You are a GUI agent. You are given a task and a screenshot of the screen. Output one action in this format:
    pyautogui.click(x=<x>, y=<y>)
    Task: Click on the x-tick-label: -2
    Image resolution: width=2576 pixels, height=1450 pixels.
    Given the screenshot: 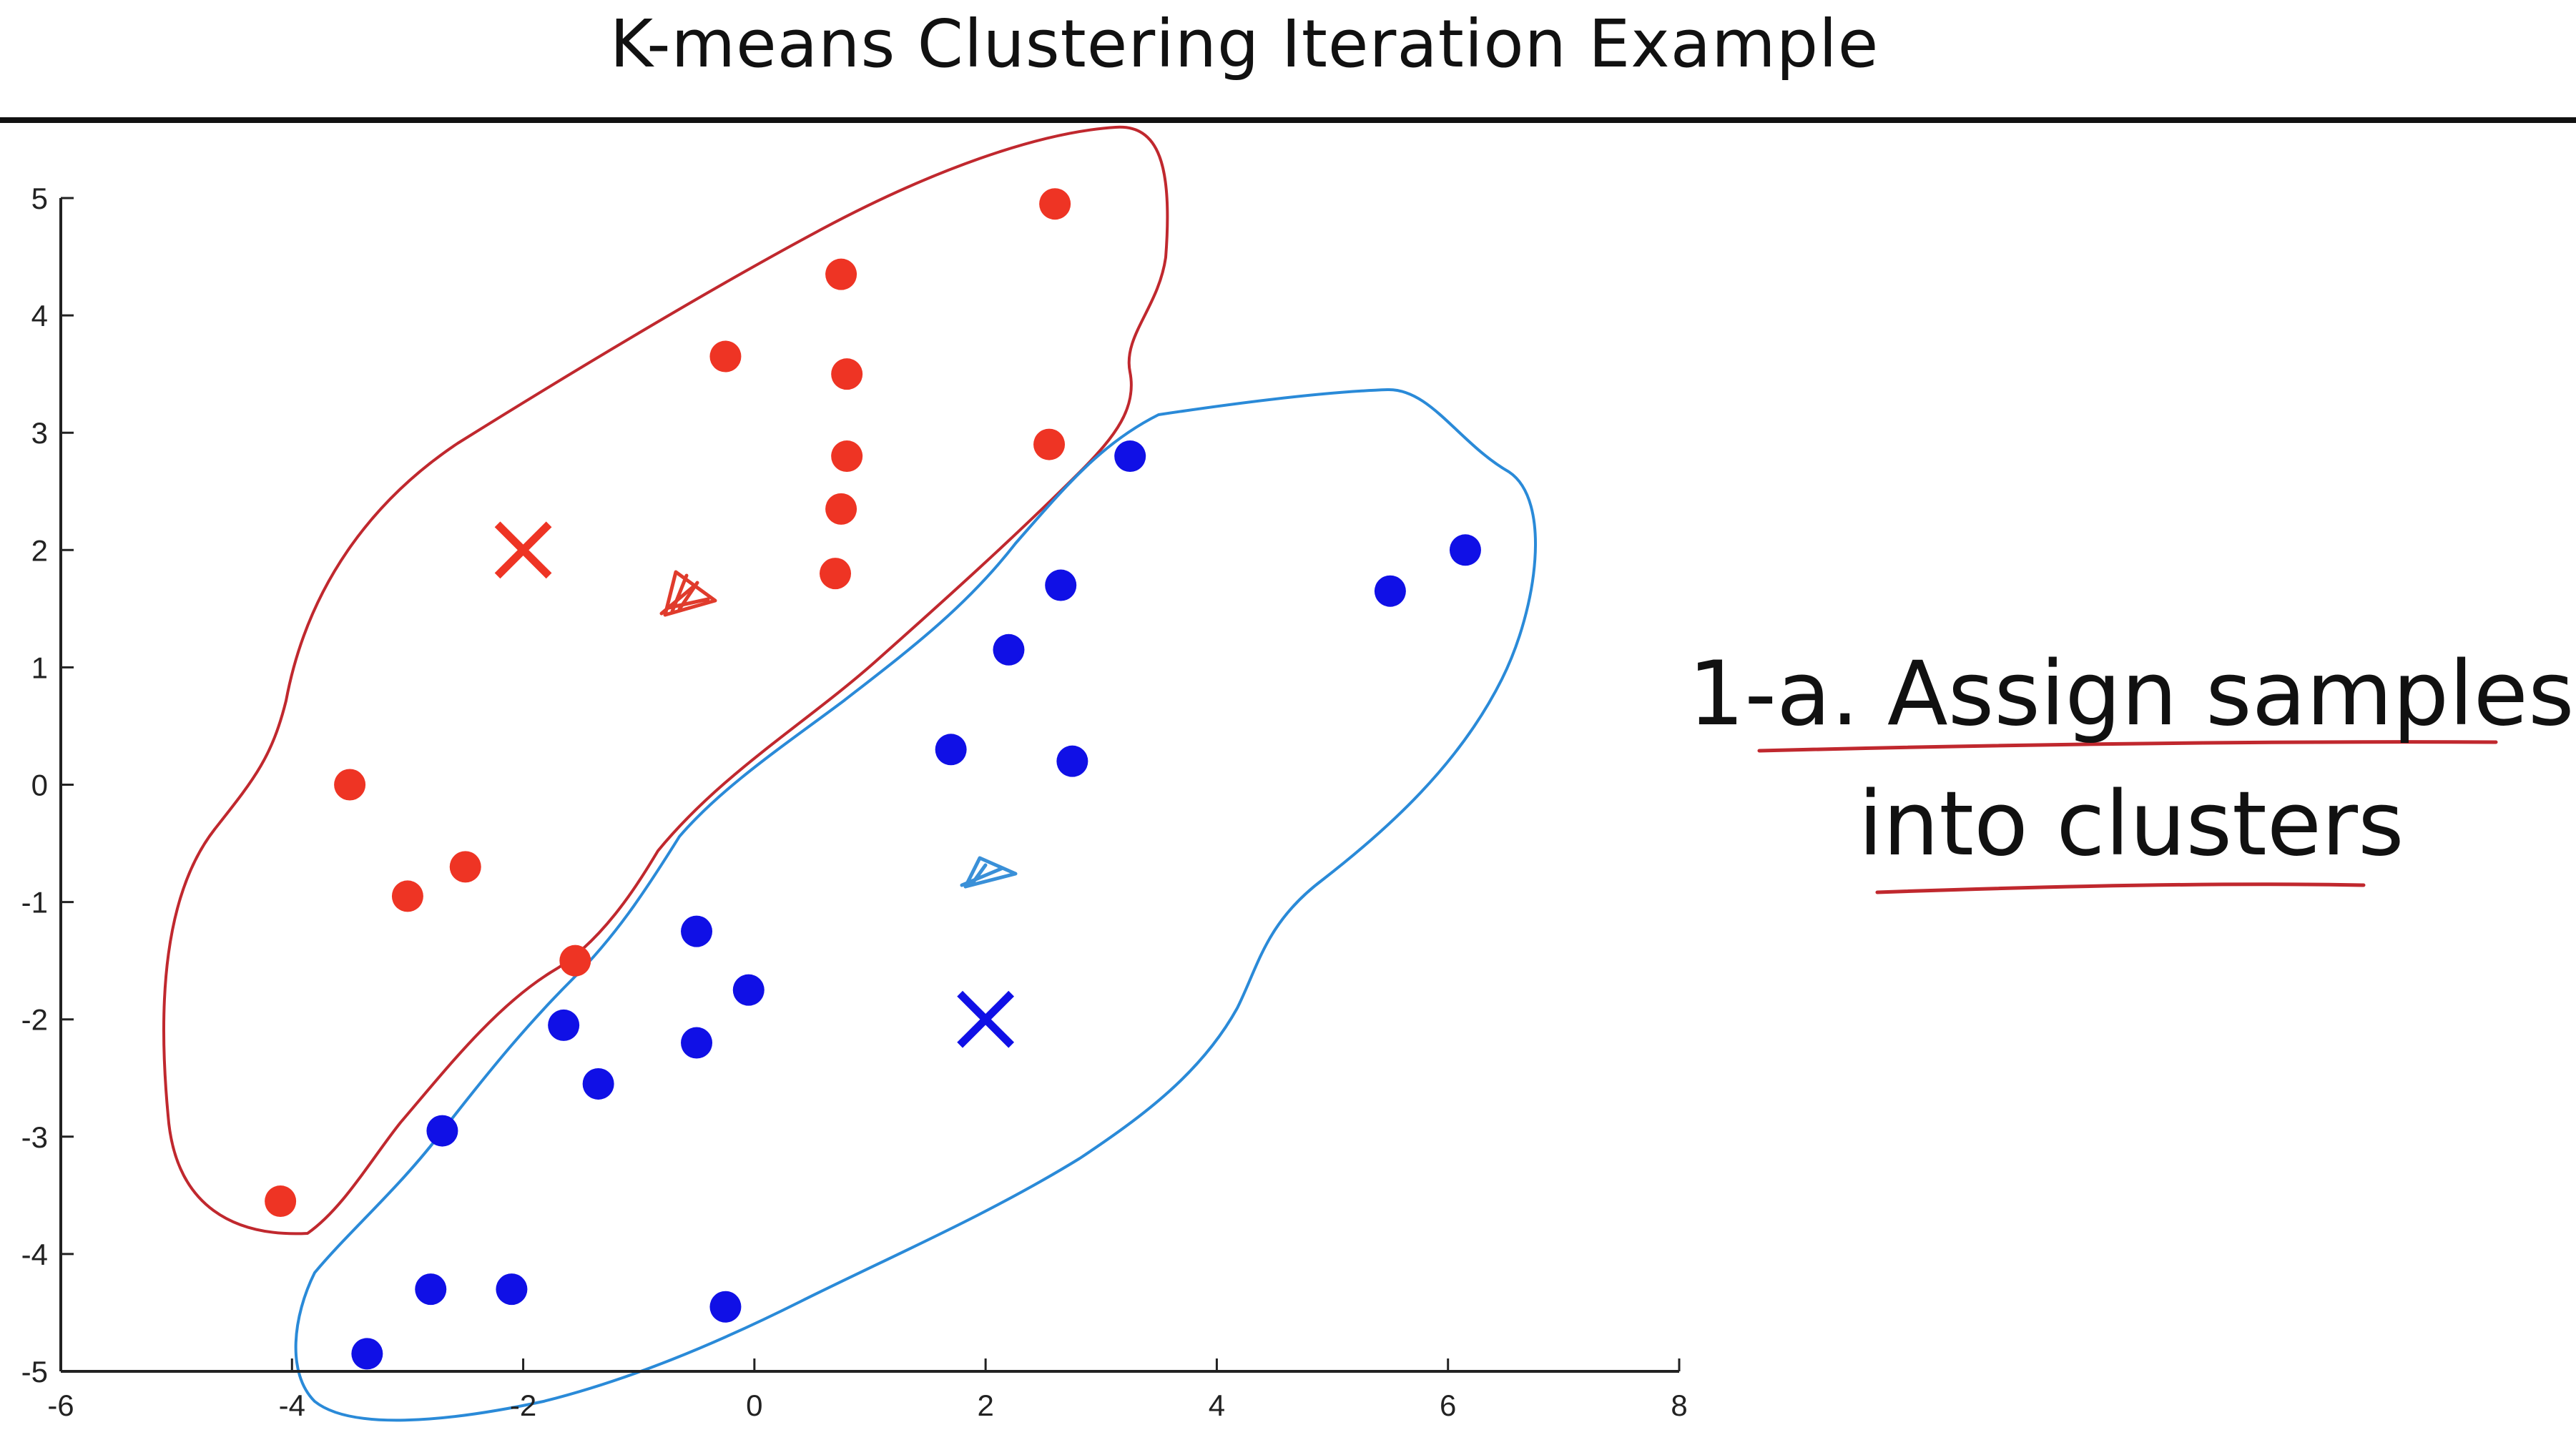 What is the action you would take?
    pyautogui.click(x=523, y=1405)
    